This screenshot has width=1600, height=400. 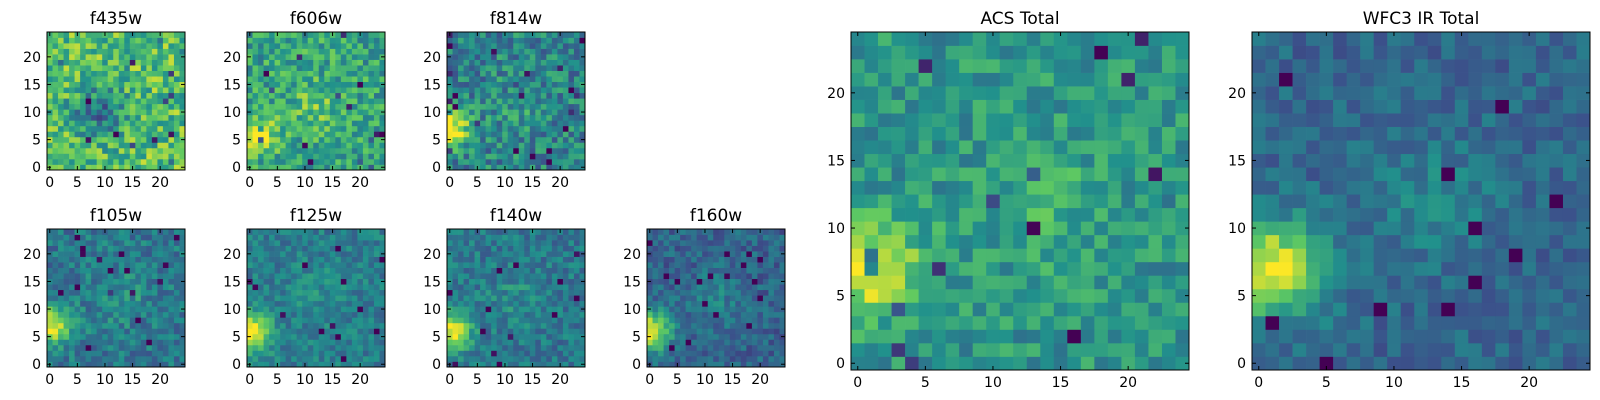 I want to click on y-tick-label: 10, so click(x=432, y=113).